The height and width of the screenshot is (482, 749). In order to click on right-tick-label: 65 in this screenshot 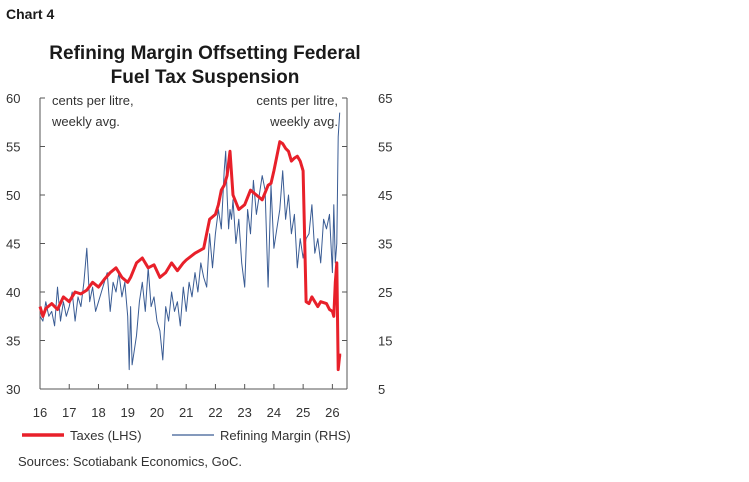, I will do `click(385, 98)`.